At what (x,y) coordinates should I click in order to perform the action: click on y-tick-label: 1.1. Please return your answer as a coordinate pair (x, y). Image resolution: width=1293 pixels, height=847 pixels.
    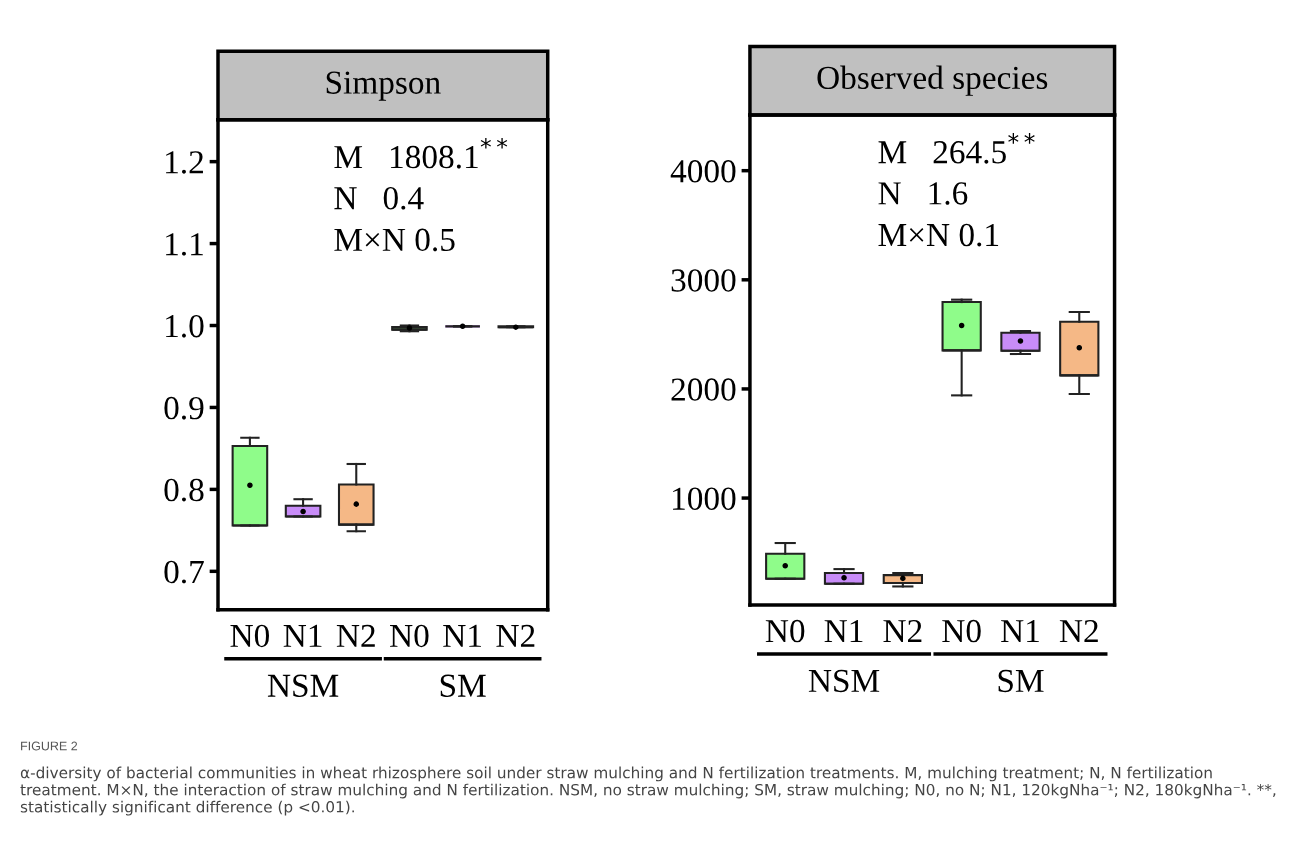
    Looking at the image, I should click on (184, 244).